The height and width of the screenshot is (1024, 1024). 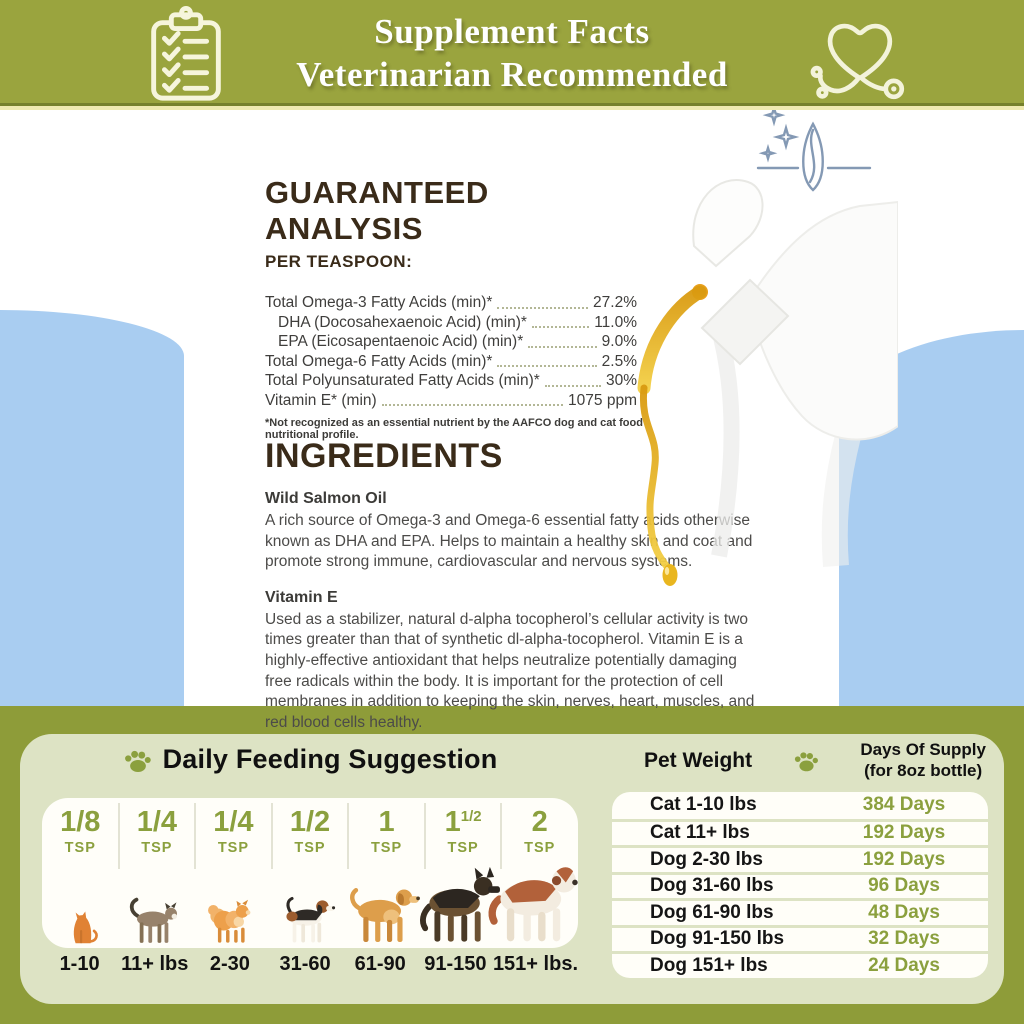 What do you see at coordinates (800, 911) in the screenshot?
I see `supply-row: Dog 61-90 lbs 48 Days` at bounding box center [800, 911].